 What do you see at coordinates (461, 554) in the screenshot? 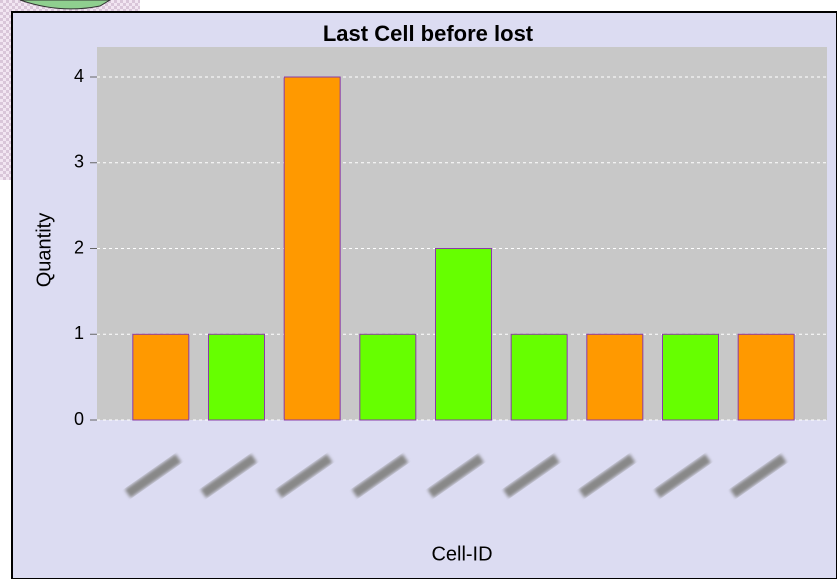
I see `x-axis-label: Cell-ID` at bounding box center [461, 554].